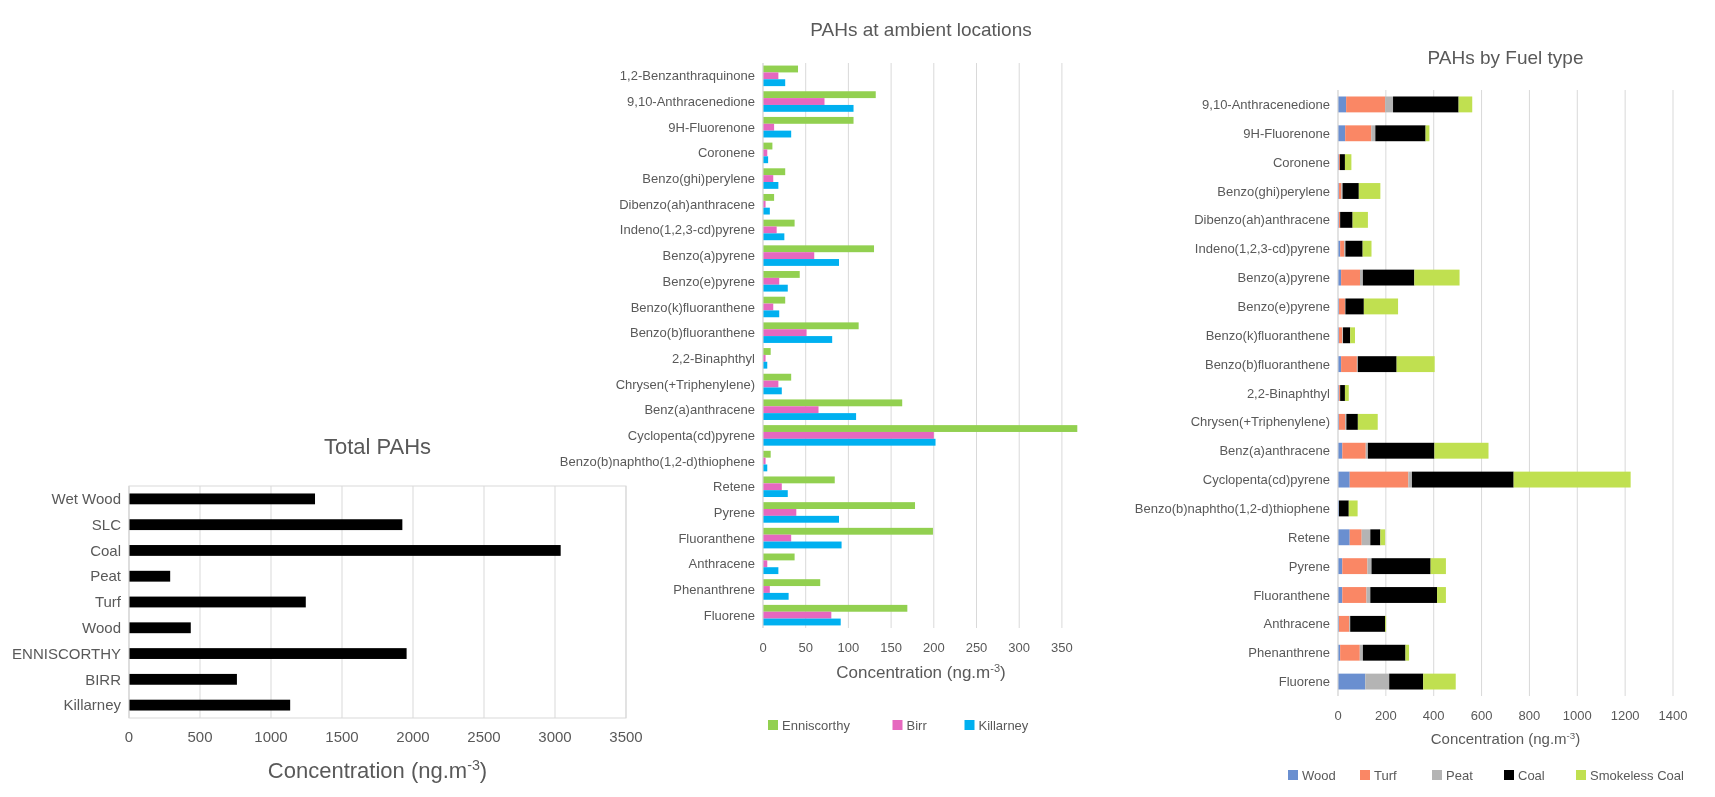 This screenshot has width=1715, height=797. Describe the element at coordinates (555, 736) in the screenshot. I see `x-tick-label: 3000` at that location.